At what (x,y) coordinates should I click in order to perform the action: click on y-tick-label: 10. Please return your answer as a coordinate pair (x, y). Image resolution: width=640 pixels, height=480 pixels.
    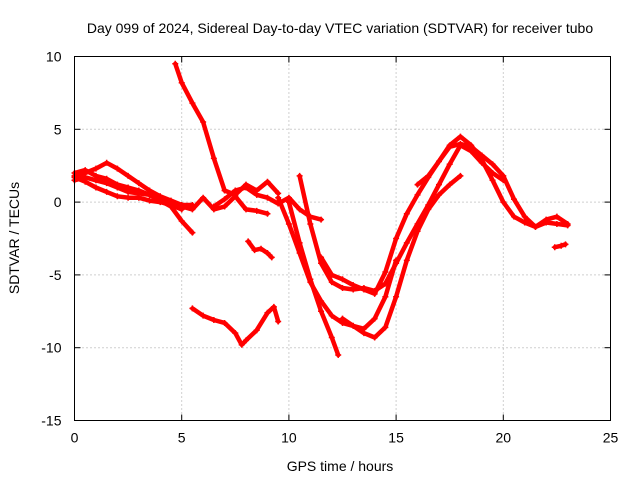
    Looking at the image, I should click on (54, 57).